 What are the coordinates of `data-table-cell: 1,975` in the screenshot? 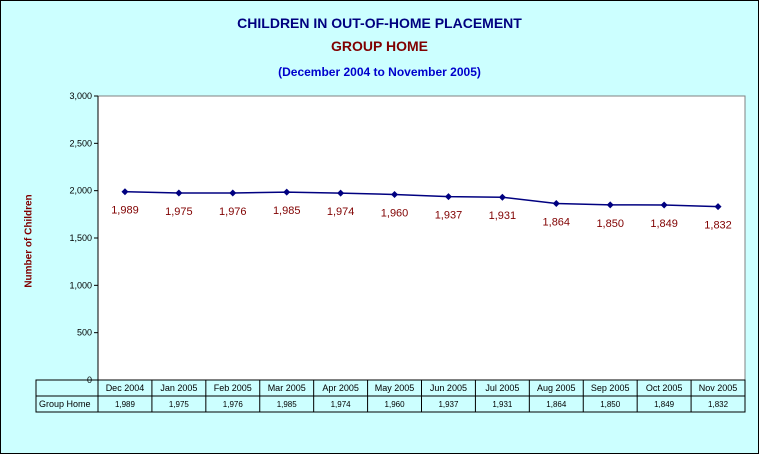 It's located at (179, 404).